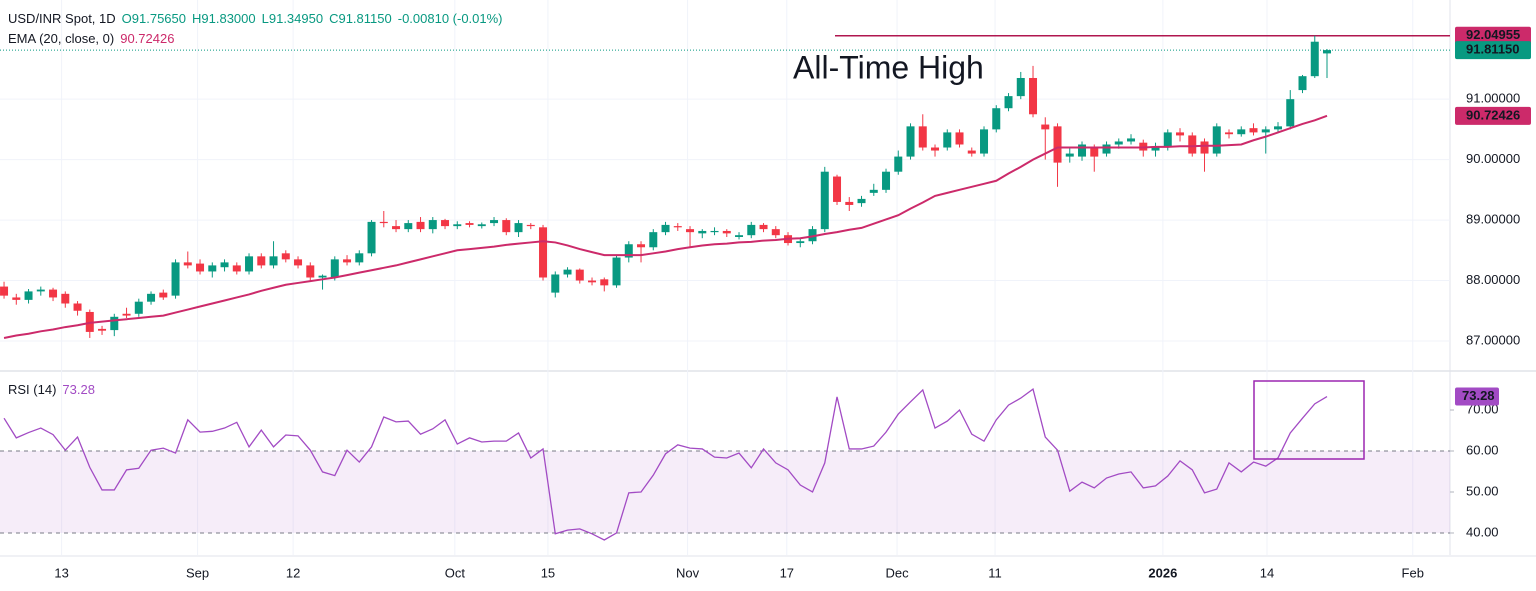  I want to click on y-tick-label: 90.00000, so click(1493, 158).